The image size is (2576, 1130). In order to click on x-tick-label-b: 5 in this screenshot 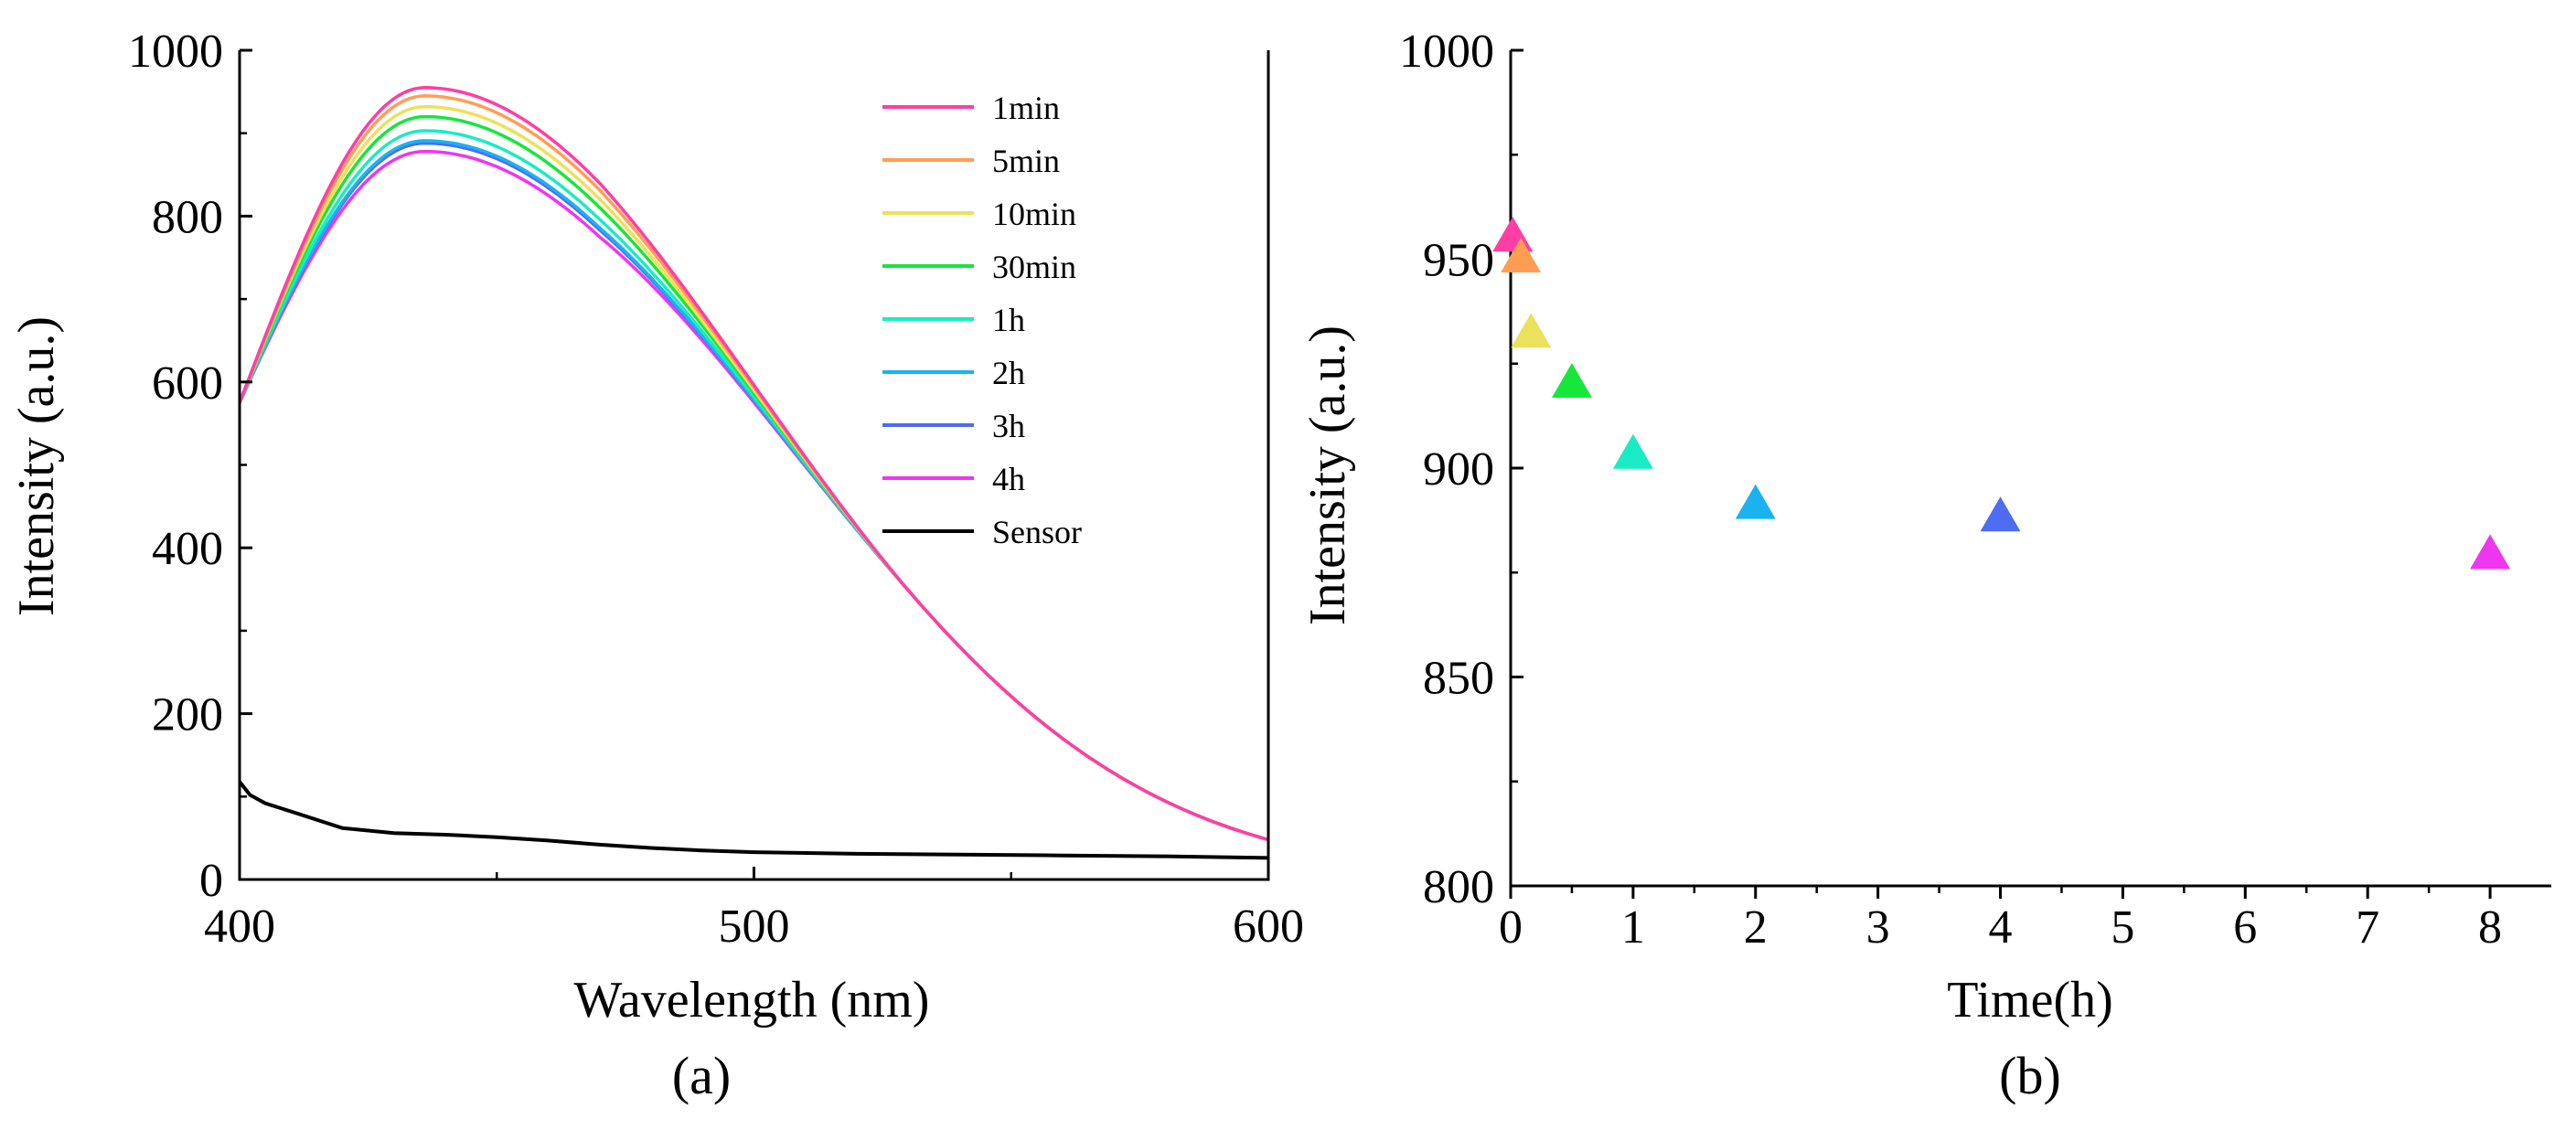, I will do `click(2122, 927)`.